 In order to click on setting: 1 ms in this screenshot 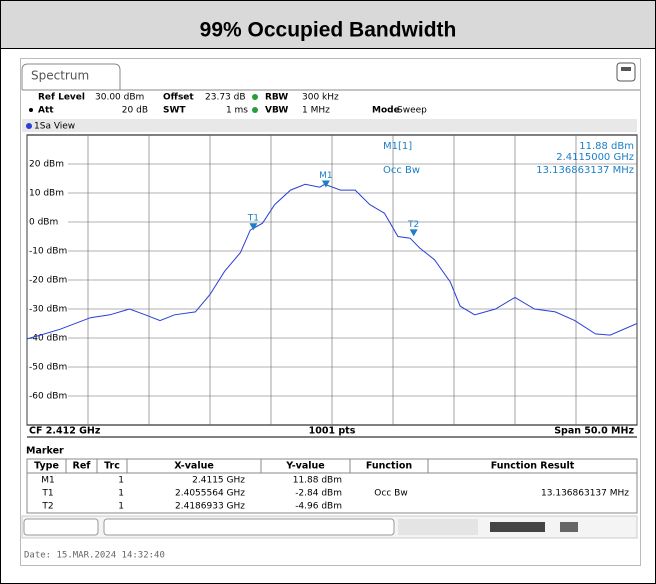, I will do `click(237, 111)`.